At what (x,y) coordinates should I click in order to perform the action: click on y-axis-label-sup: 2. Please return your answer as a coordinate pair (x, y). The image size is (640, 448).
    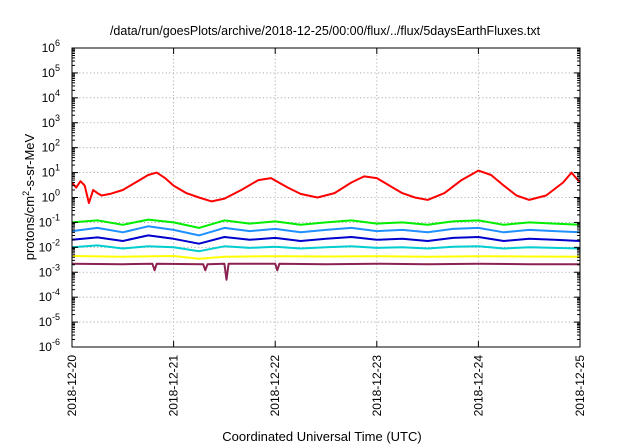
    Looking at the image, I should click on (26, 193).